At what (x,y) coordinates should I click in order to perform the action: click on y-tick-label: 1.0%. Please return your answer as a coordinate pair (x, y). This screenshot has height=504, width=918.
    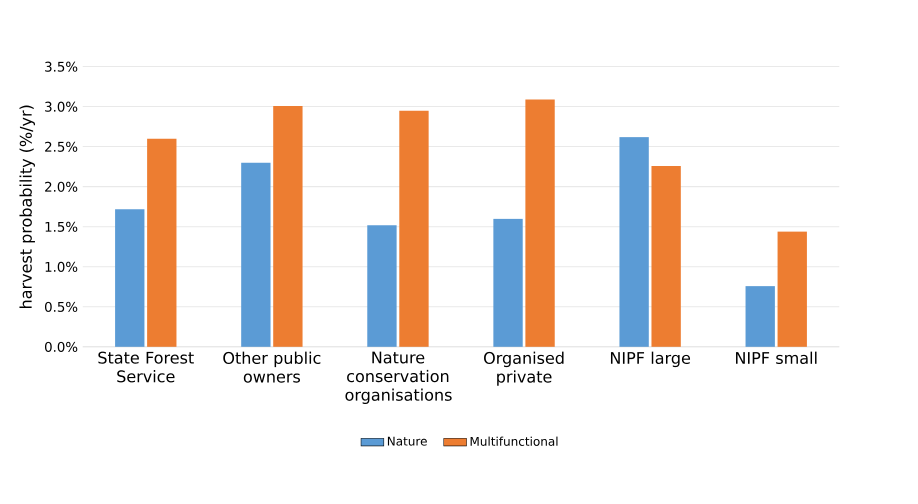
    Looking at the image, I should click on (62, 267).